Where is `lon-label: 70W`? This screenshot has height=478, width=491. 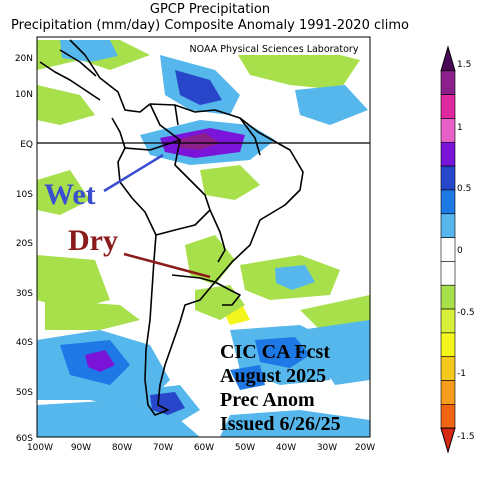 lon-label: 70W is located at coordinates (163, 448).